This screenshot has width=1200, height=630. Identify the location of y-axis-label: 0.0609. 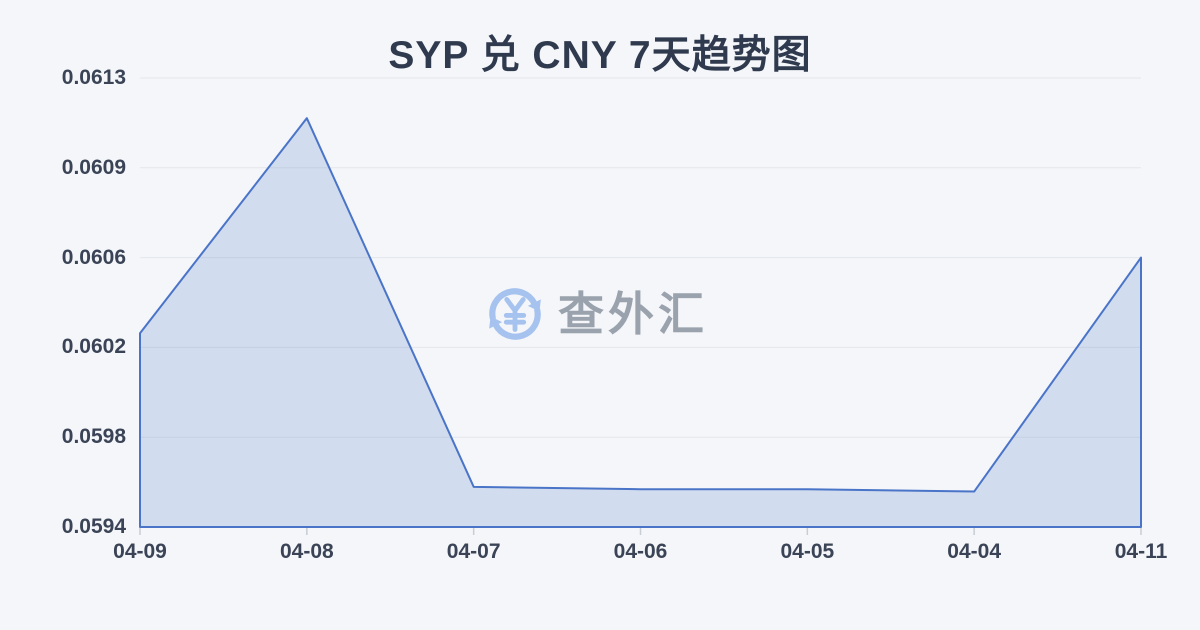
(93, 167).